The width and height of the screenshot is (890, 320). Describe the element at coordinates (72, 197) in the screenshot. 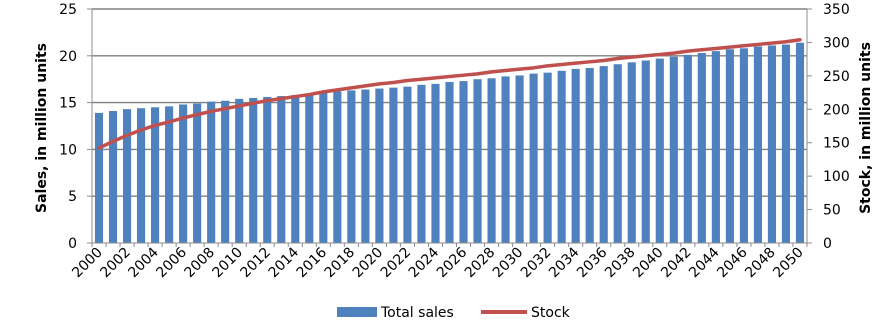

I see `left-tick-label: 5` at that location.